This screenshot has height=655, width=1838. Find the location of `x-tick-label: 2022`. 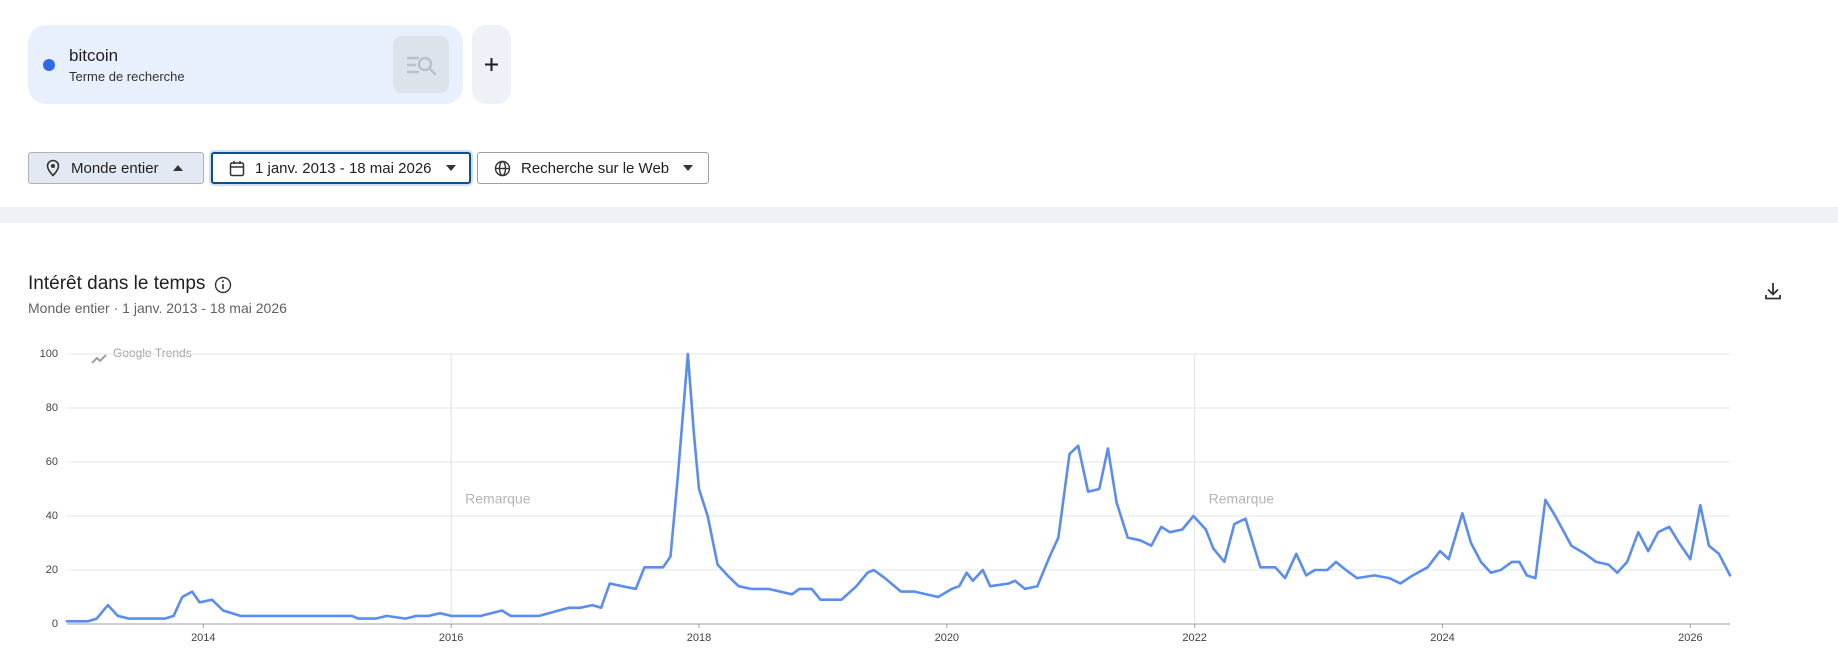

x-tick-label: 2022 is located at coordinates (1194, 638).